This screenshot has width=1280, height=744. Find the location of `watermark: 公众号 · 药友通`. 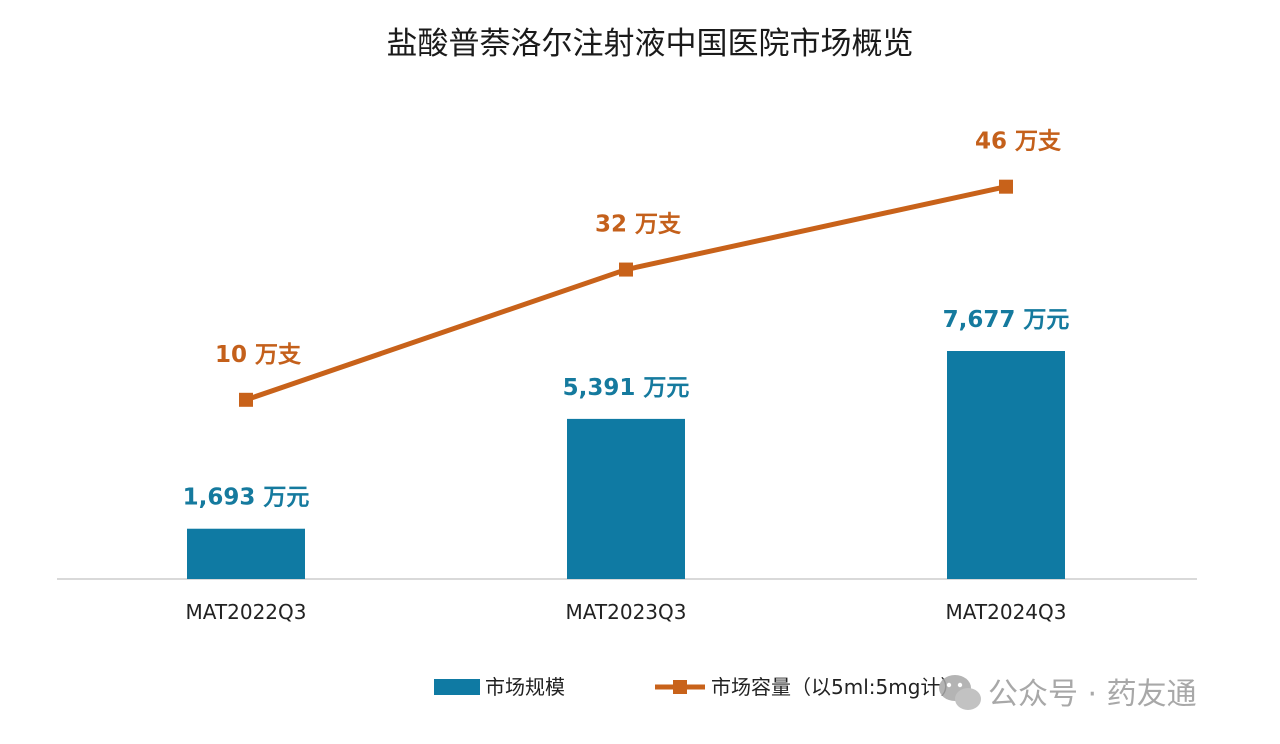

watermark: 公众号 · 药友通 is located at coordinates (1068, 693).